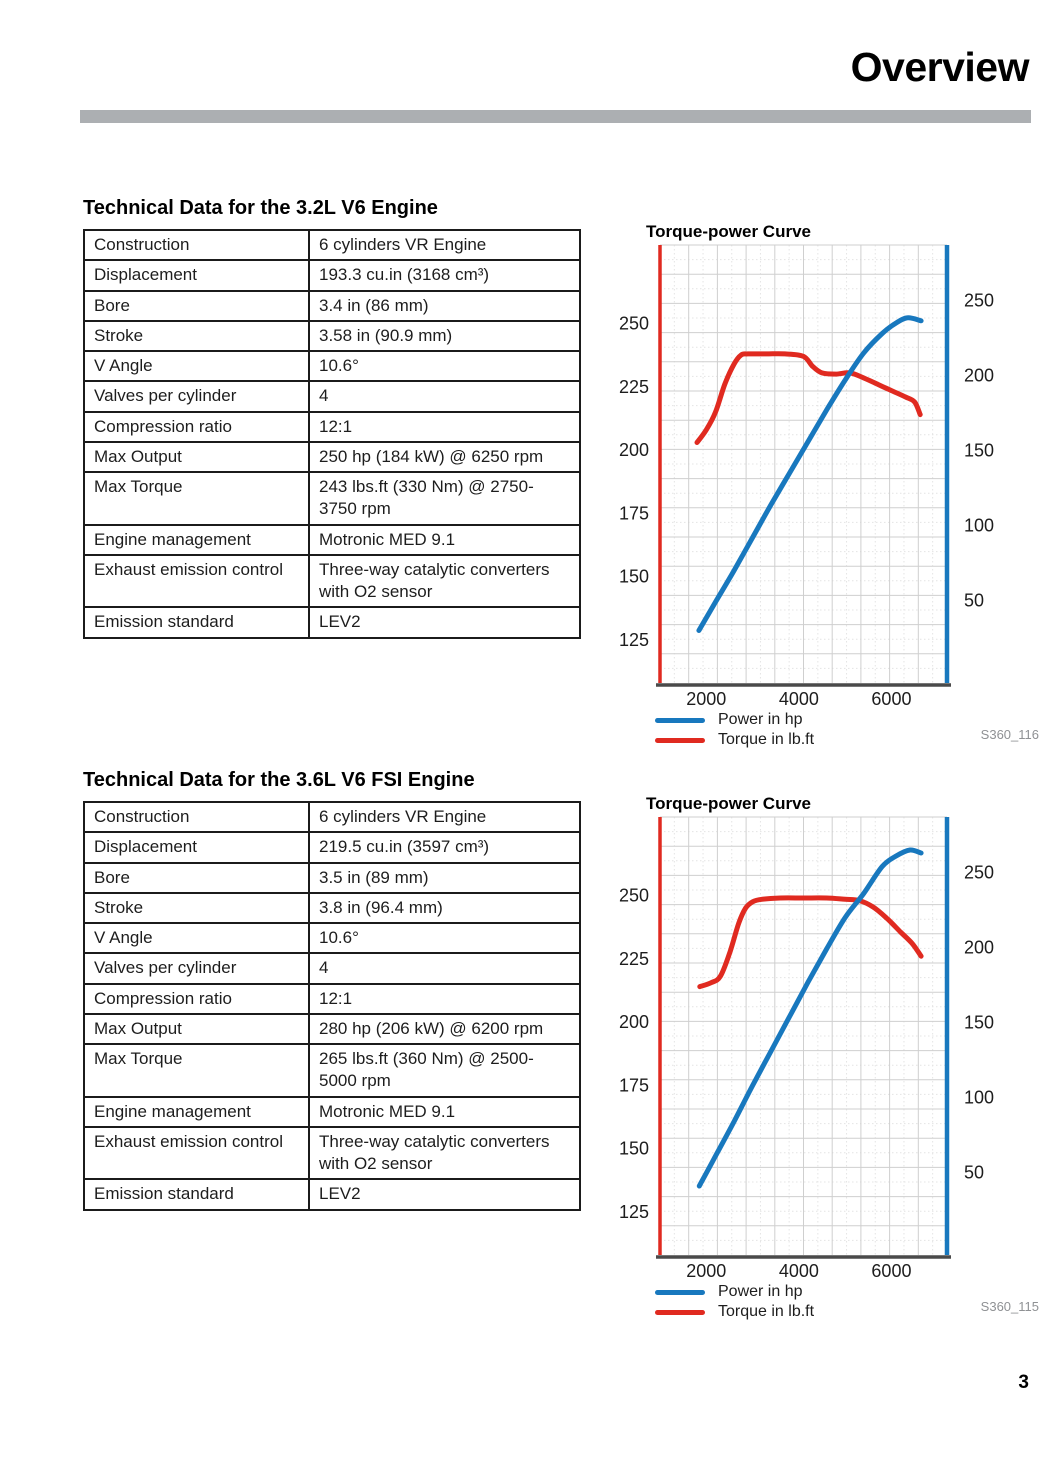 Image resolution: width=1041 pixels, height=1465 pixels. Describe the element at coordinates (706, 1271) in the screenshot. I see `x-axis-tick: 2000` at that location.